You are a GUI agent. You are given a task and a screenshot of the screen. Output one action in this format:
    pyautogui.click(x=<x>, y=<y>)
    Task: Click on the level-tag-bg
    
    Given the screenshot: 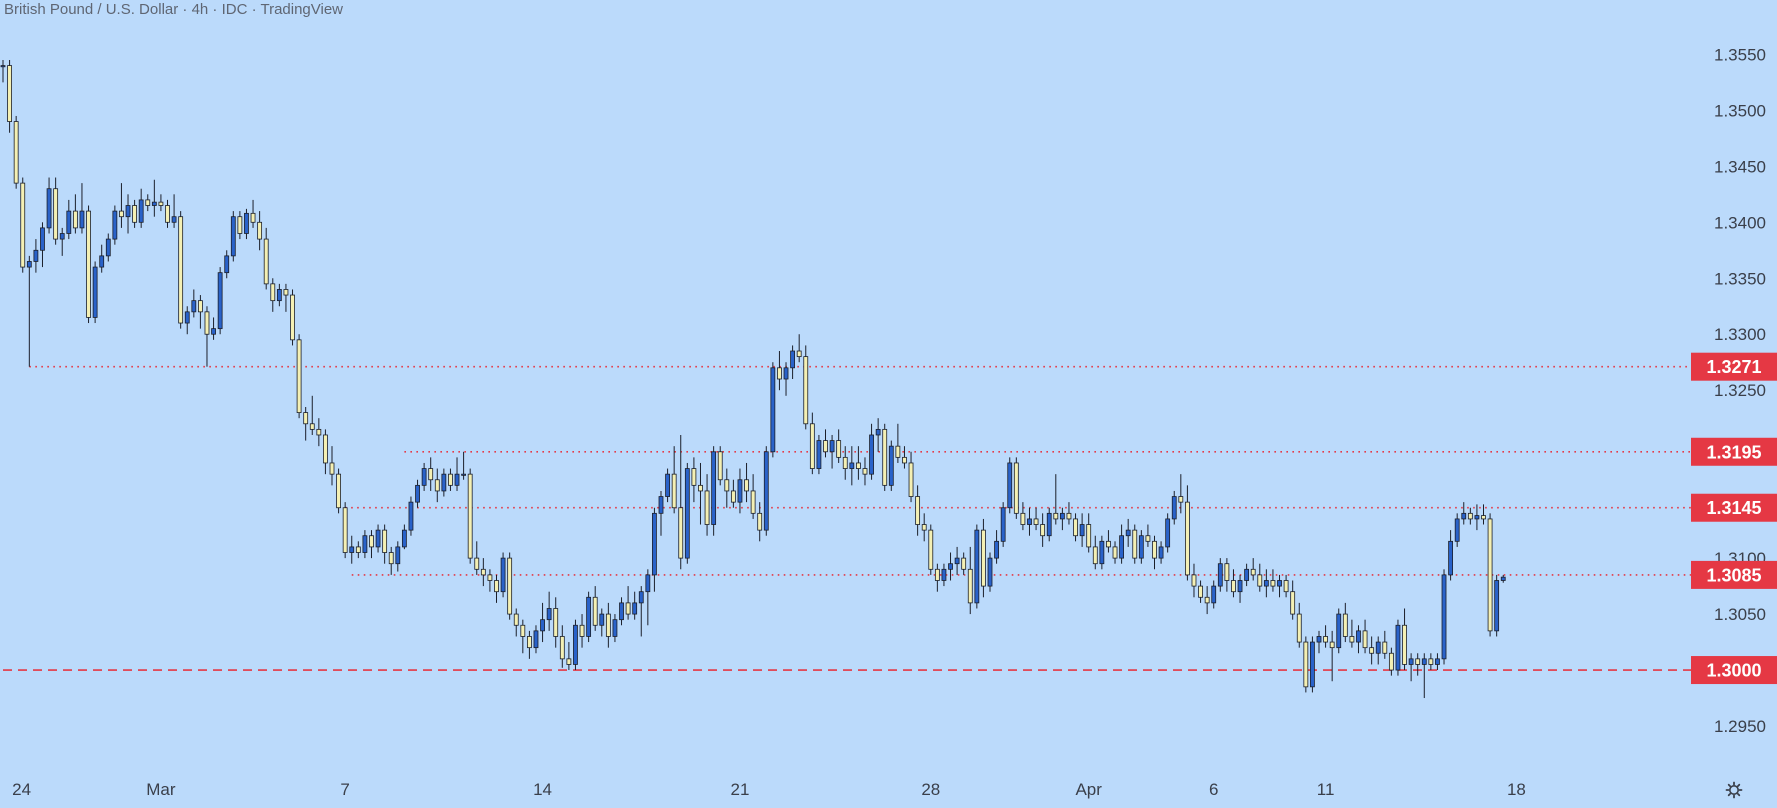 What is the action you would take?
    pyautogui.click(x=1734, y=451)
    